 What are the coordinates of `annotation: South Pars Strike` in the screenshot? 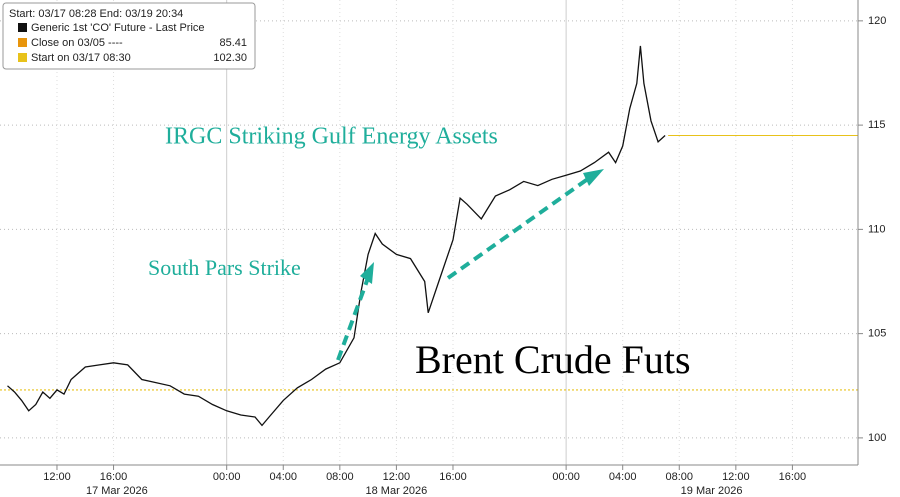 It's located at (224, 267).